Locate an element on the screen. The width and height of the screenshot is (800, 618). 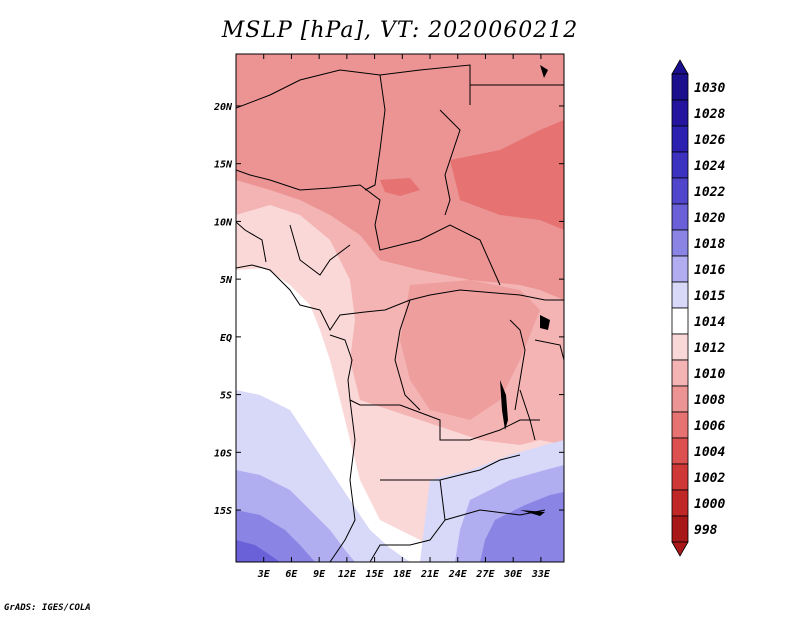
map-title: MSLP [hPa], VT: 2020060212 is located at coordinates (400, 30).